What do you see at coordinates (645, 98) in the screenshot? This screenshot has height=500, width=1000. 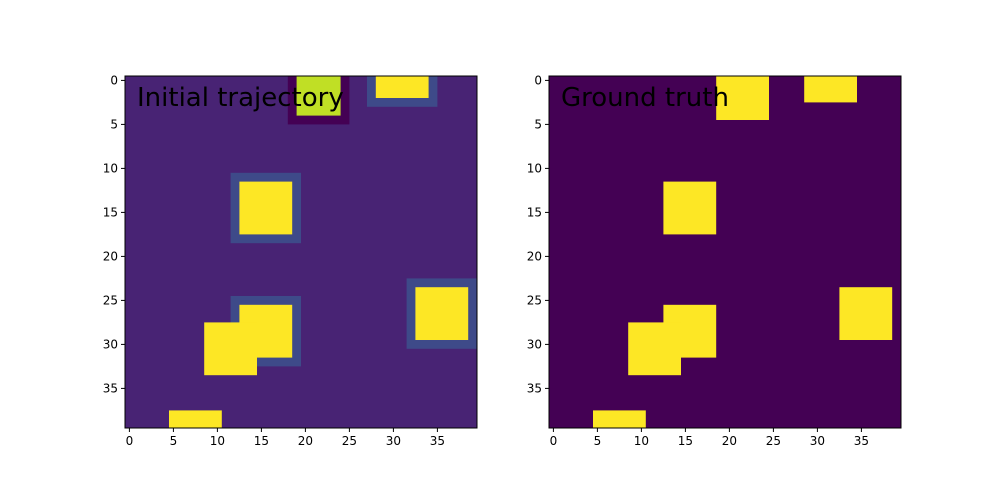 I see `panel-title: Ground truth` at bounding box center [645, 98].